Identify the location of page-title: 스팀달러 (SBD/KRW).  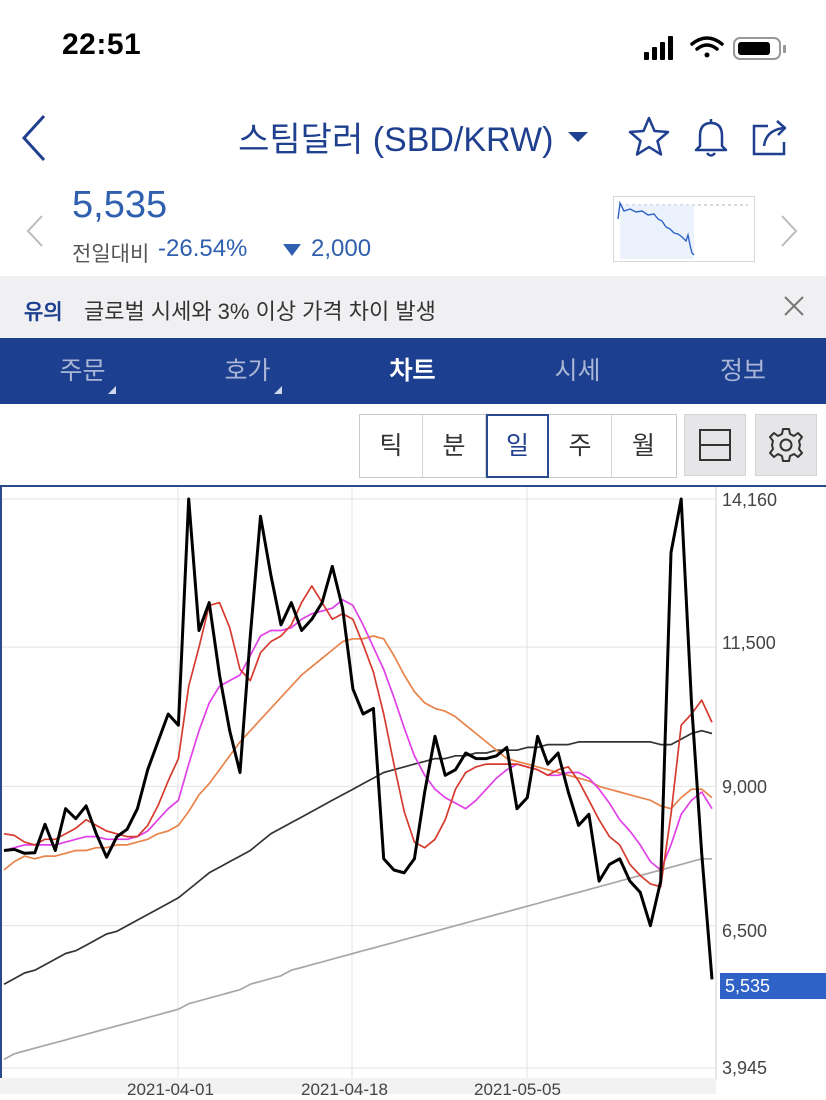
(396, 140).